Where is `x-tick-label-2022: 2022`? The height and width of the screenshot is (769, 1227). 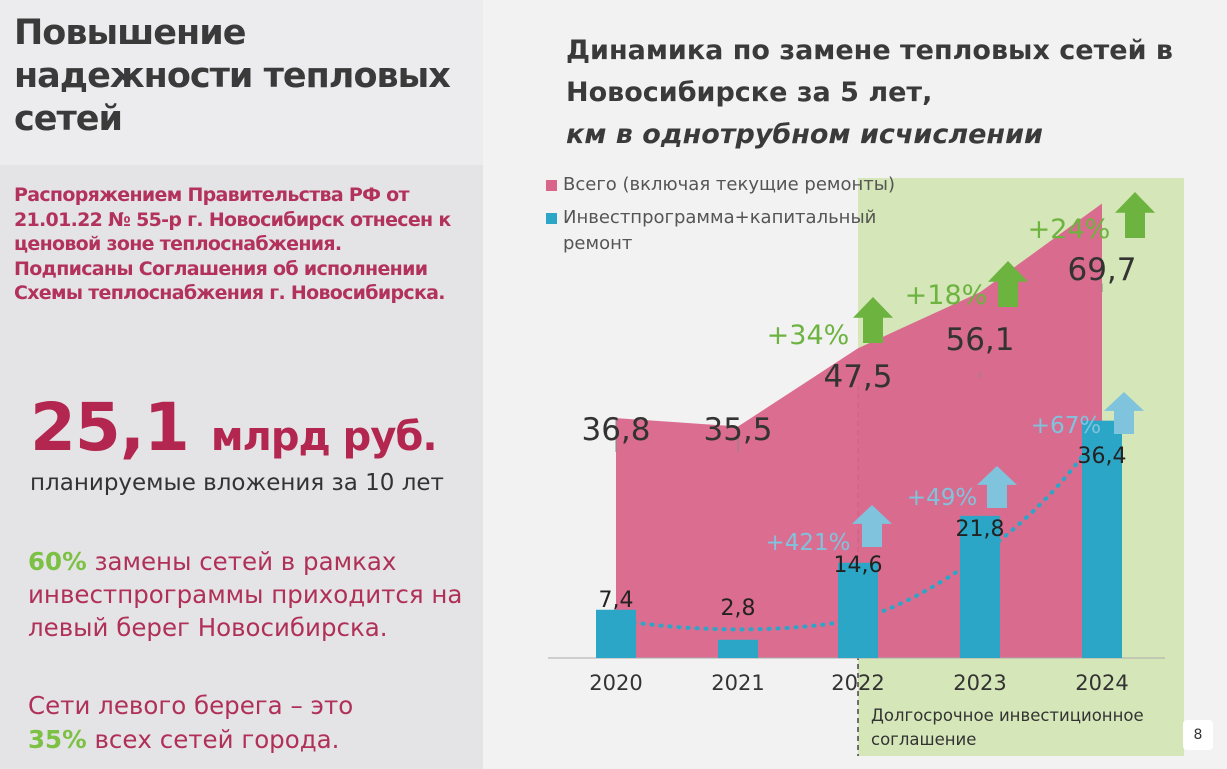 x-tick-label-2022: 2022 is located at coordinates (857, 683).